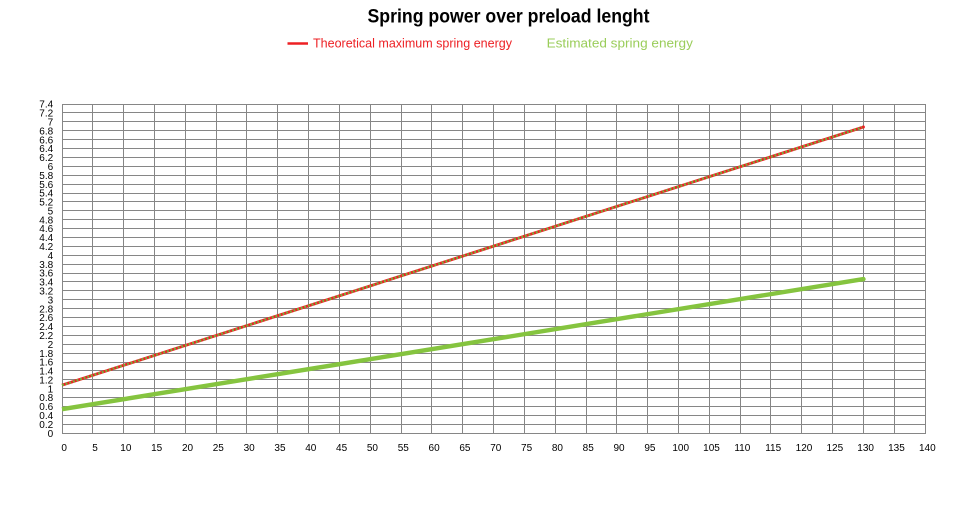 This screenshot has height=515, width=970. What do you see at coordinates (46, 327) in the screenshot?
I see `svg-text: 2.4` at bounding box center [46, 327].